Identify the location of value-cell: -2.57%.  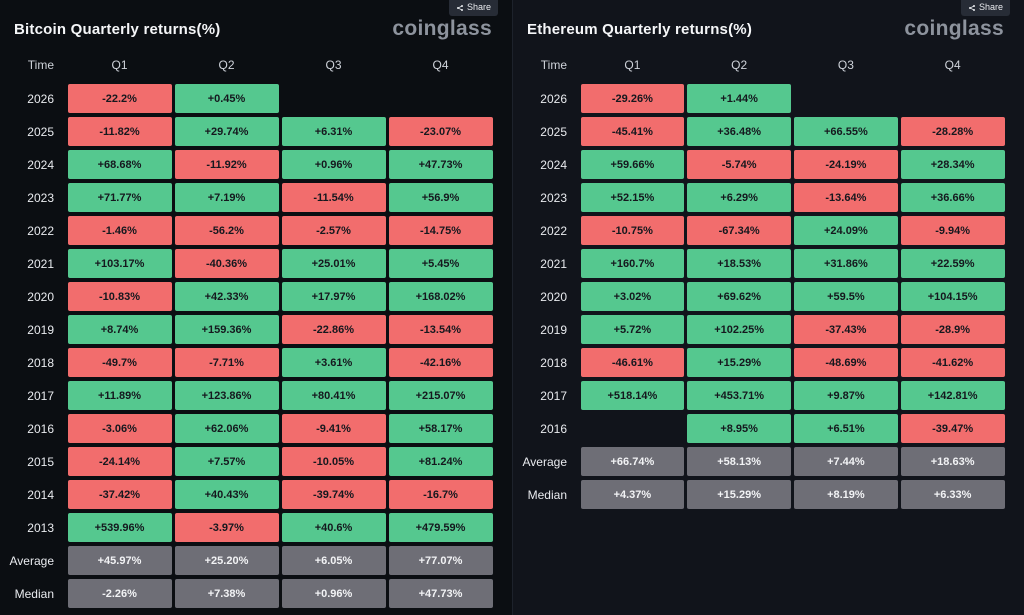
(333, 230).